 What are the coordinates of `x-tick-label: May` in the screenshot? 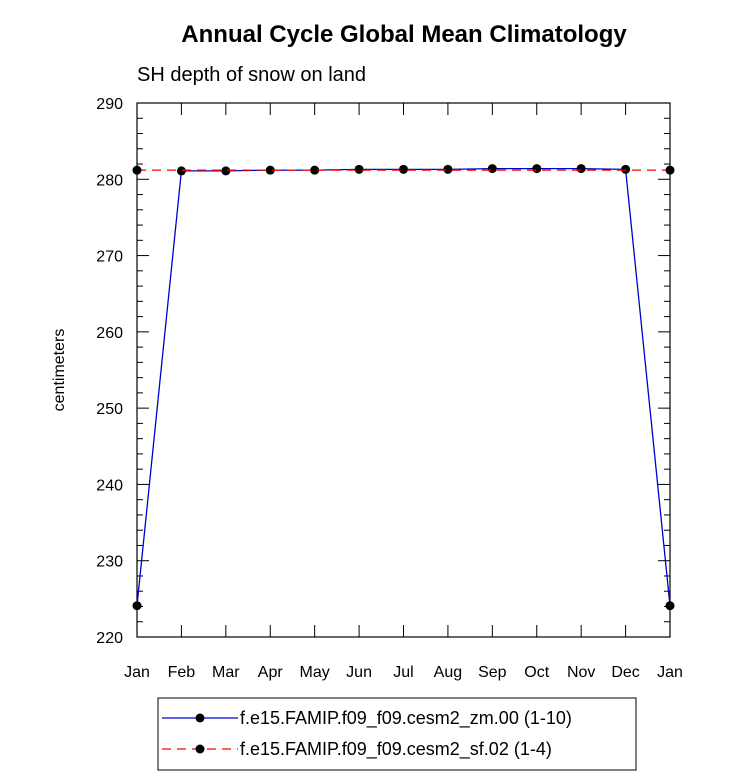 It's located at (315, 672).